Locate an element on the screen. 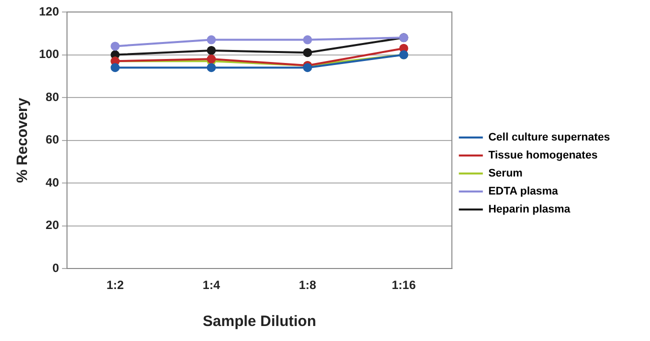  x-tick-label: 1:4 is located at coordinates (211, 285).